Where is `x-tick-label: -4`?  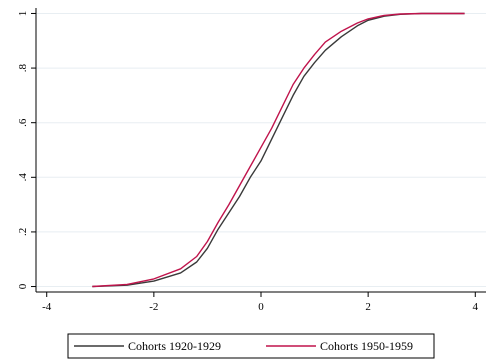
x-tick-label: -4 is located at coordinates (47, 307).